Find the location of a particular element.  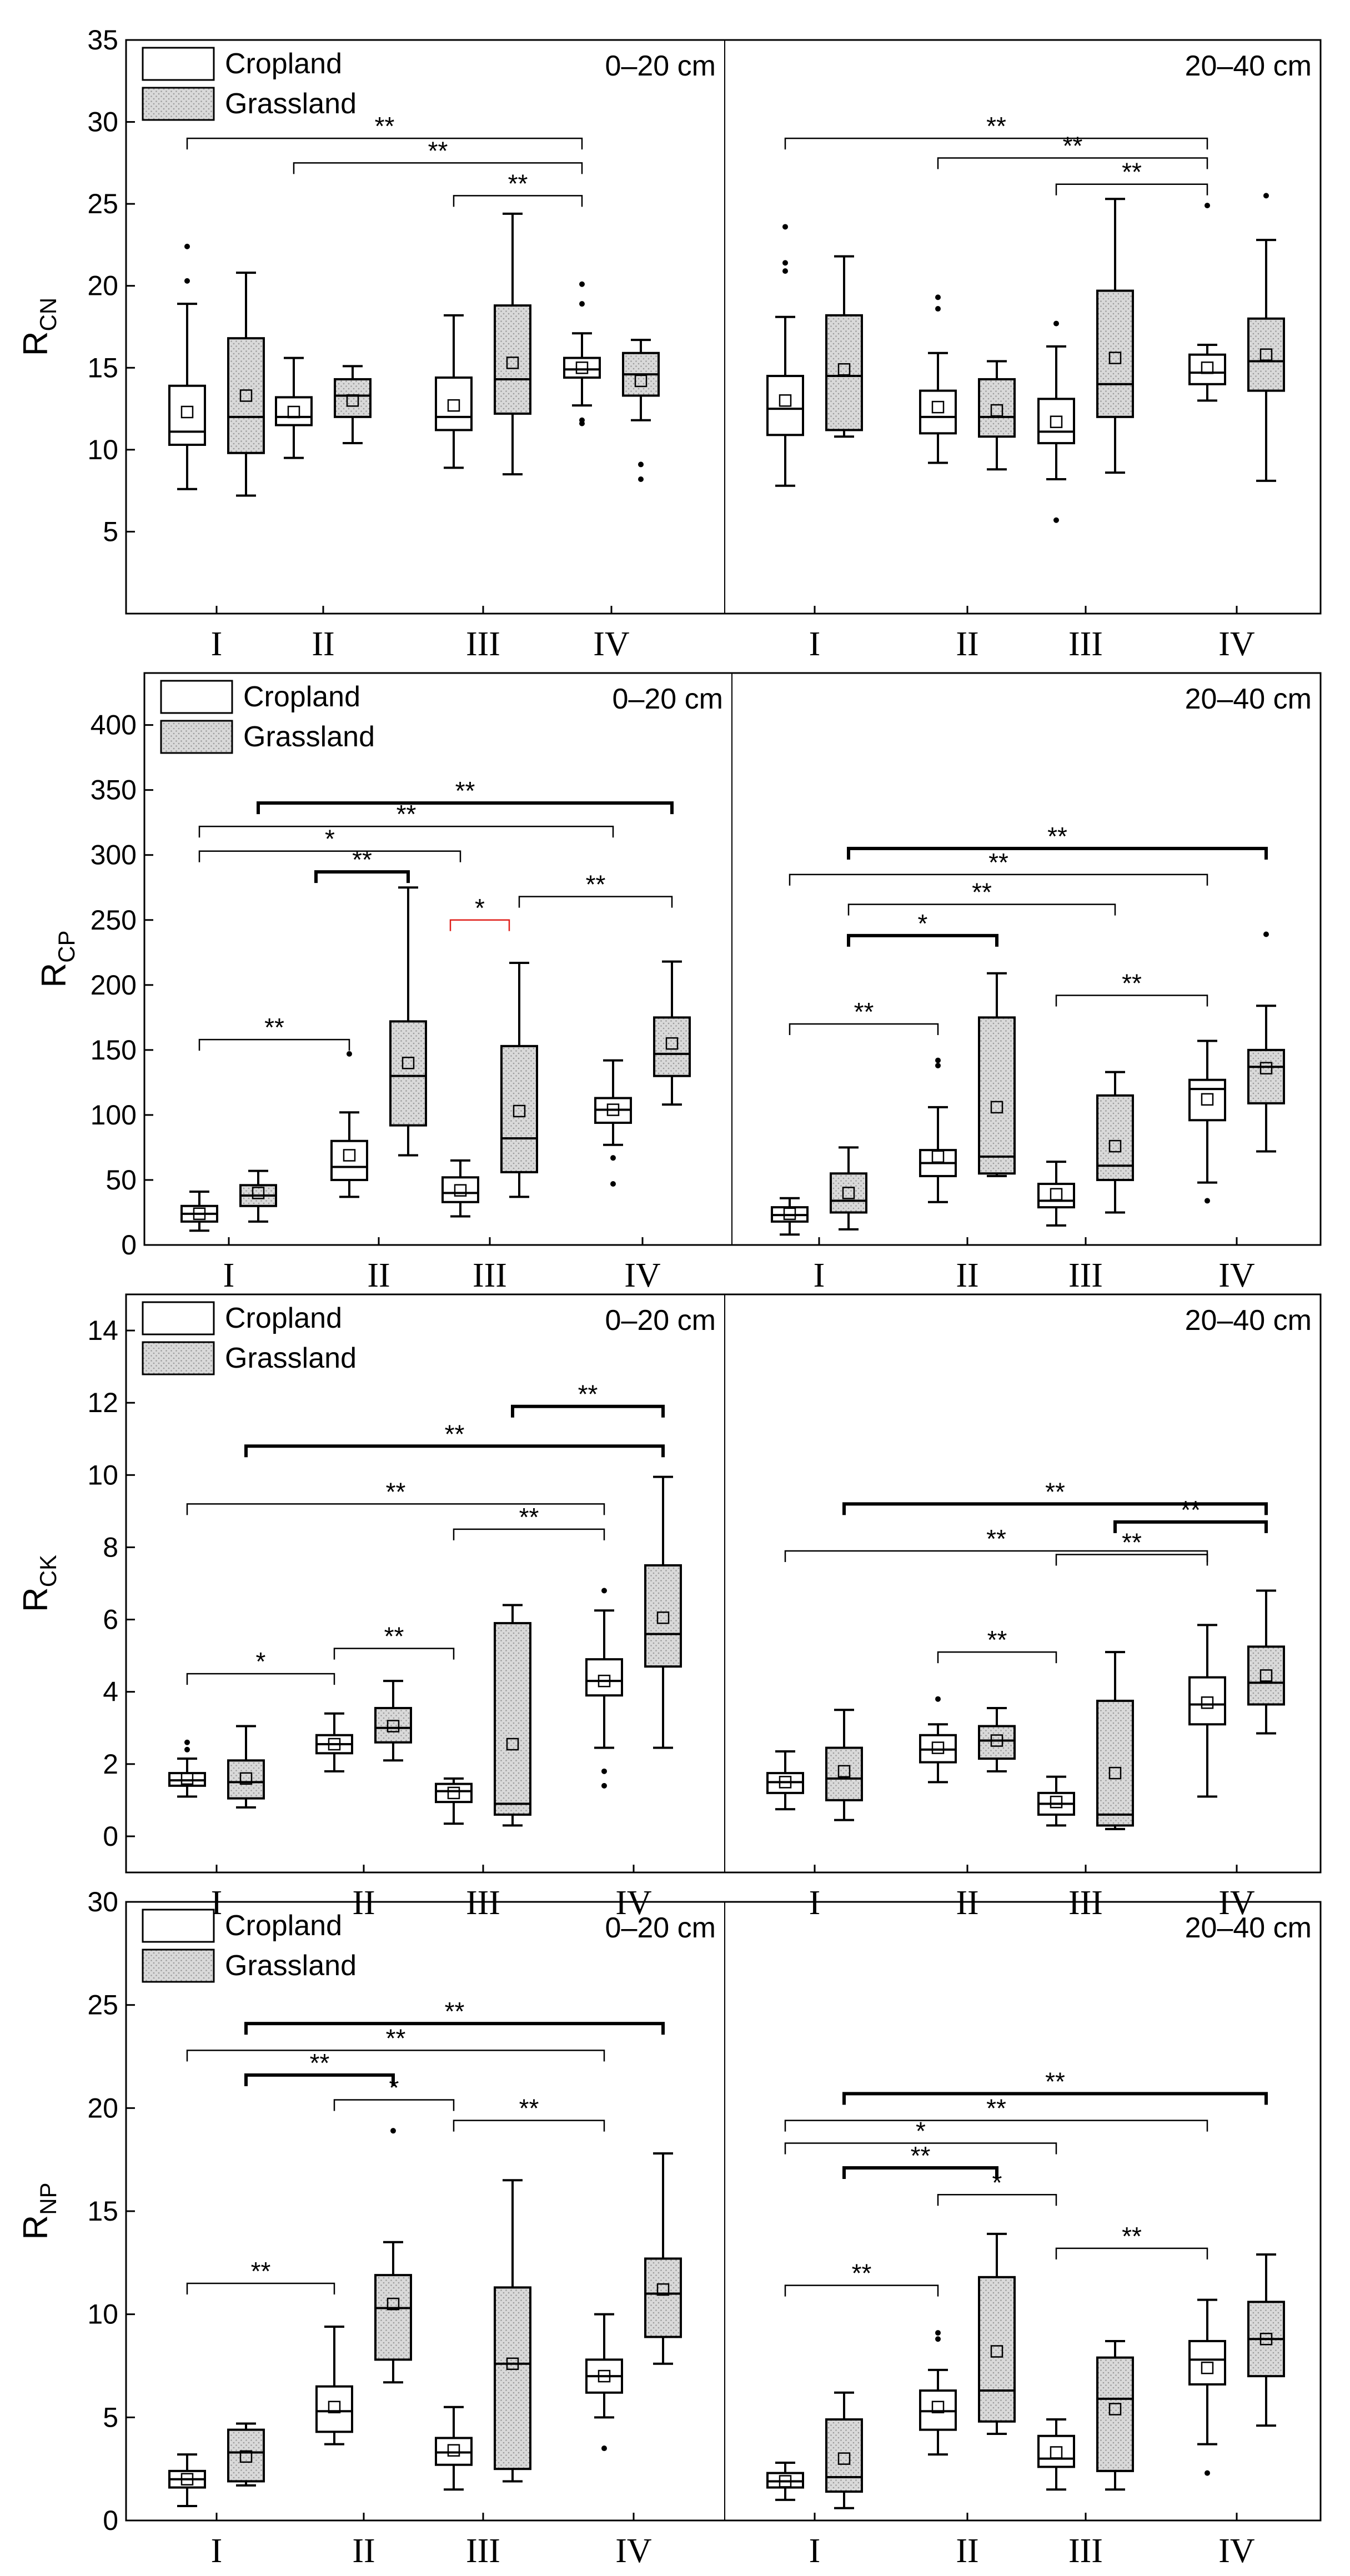

legend: Cropland Grassland is located at coordinates (249, 1946).